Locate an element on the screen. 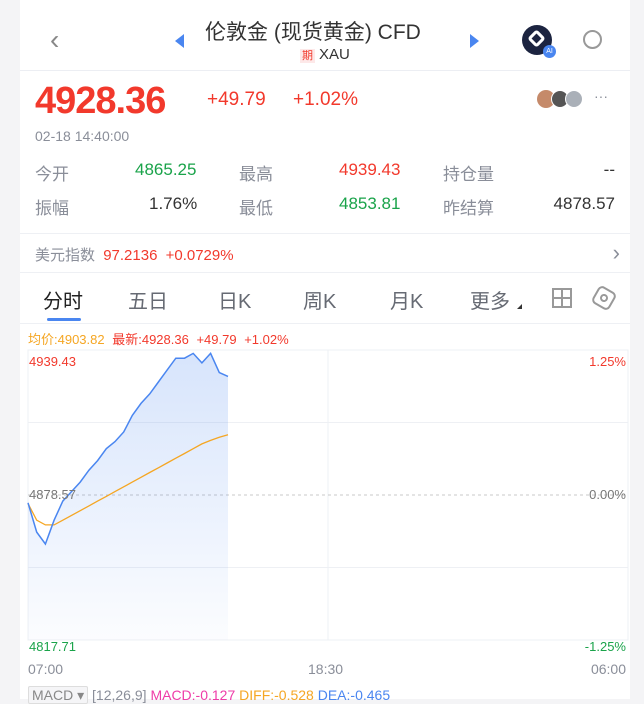 This screenshot has height=704, width=644. stat-label: 持仓量 is located at coordinates (468, 174).